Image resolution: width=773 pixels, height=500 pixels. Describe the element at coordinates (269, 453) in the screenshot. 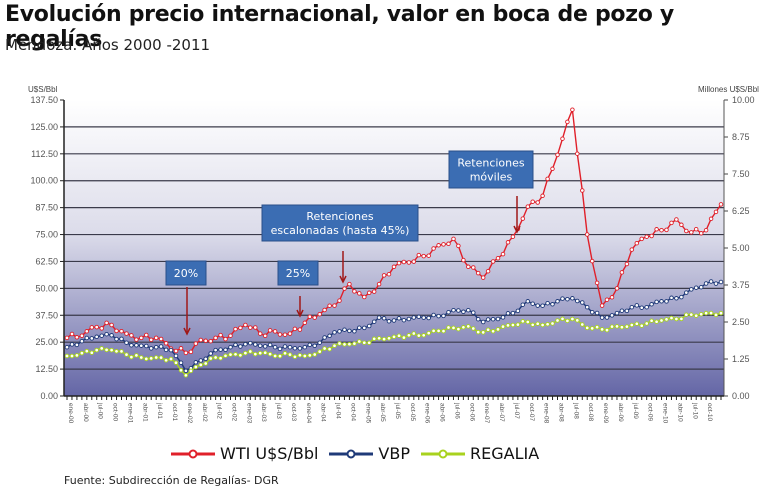

I see `legend-label-wti: WTI U$S/Bbl` at that location.